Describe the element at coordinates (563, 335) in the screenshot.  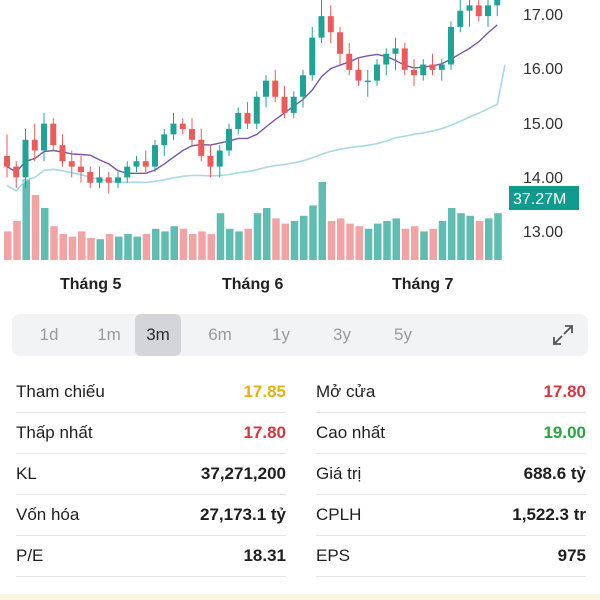
I see `expand-icon` at that location.